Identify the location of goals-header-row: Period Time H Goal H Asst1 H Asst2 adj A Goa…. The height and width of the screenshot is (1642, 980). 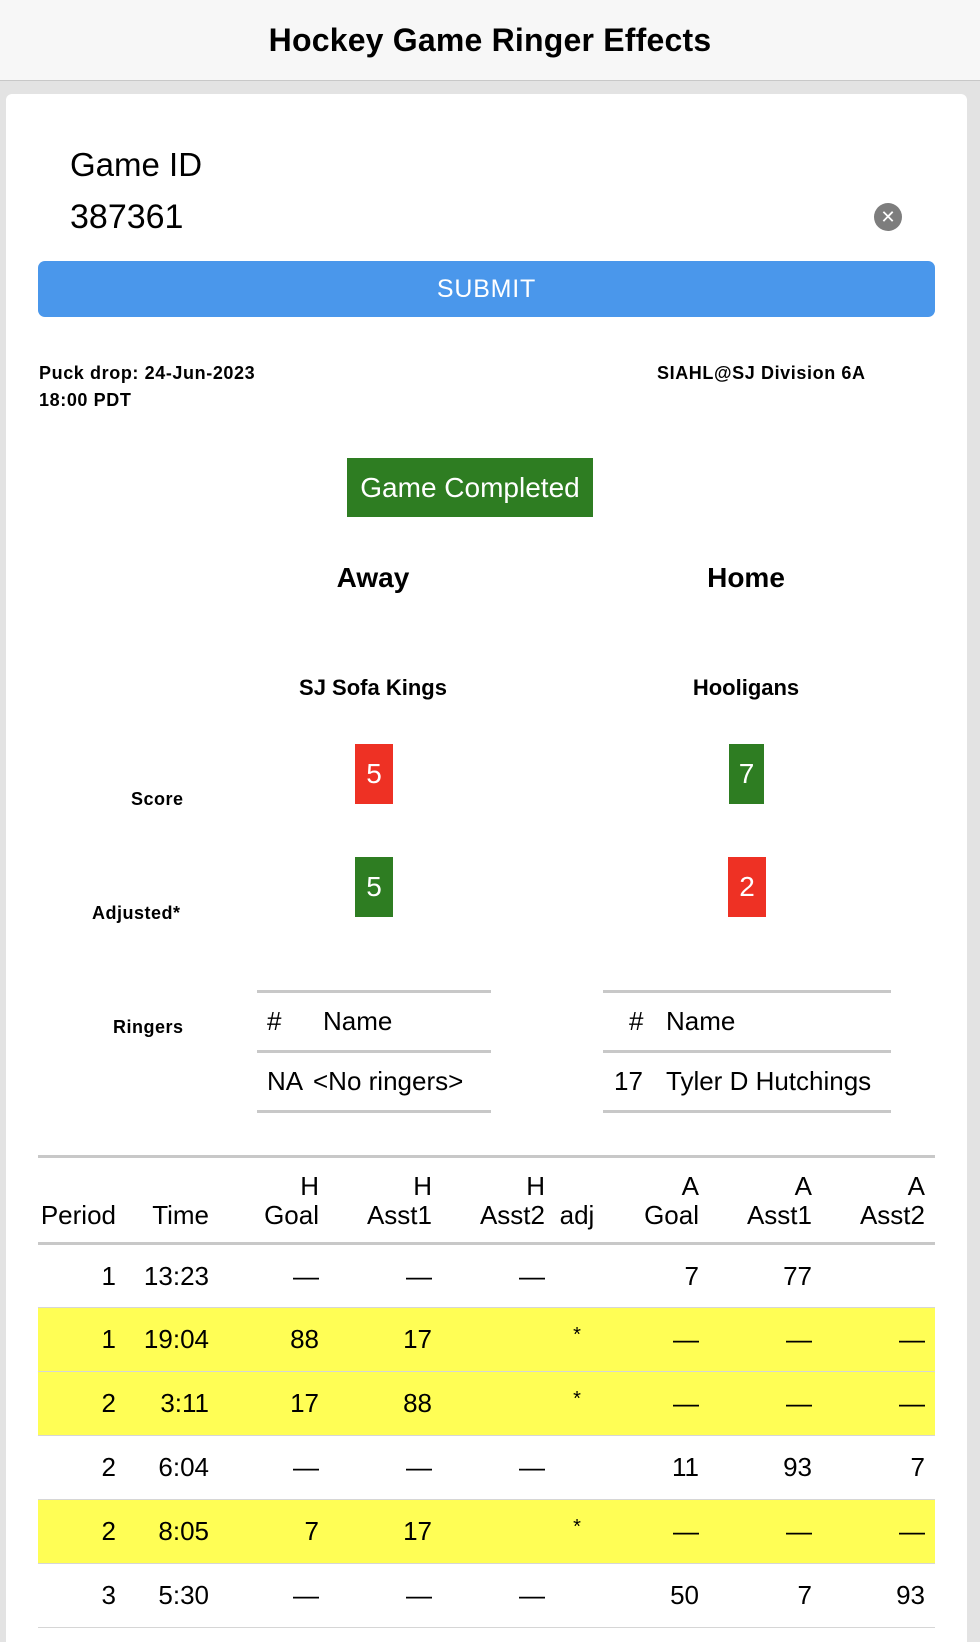
(486, 1200).